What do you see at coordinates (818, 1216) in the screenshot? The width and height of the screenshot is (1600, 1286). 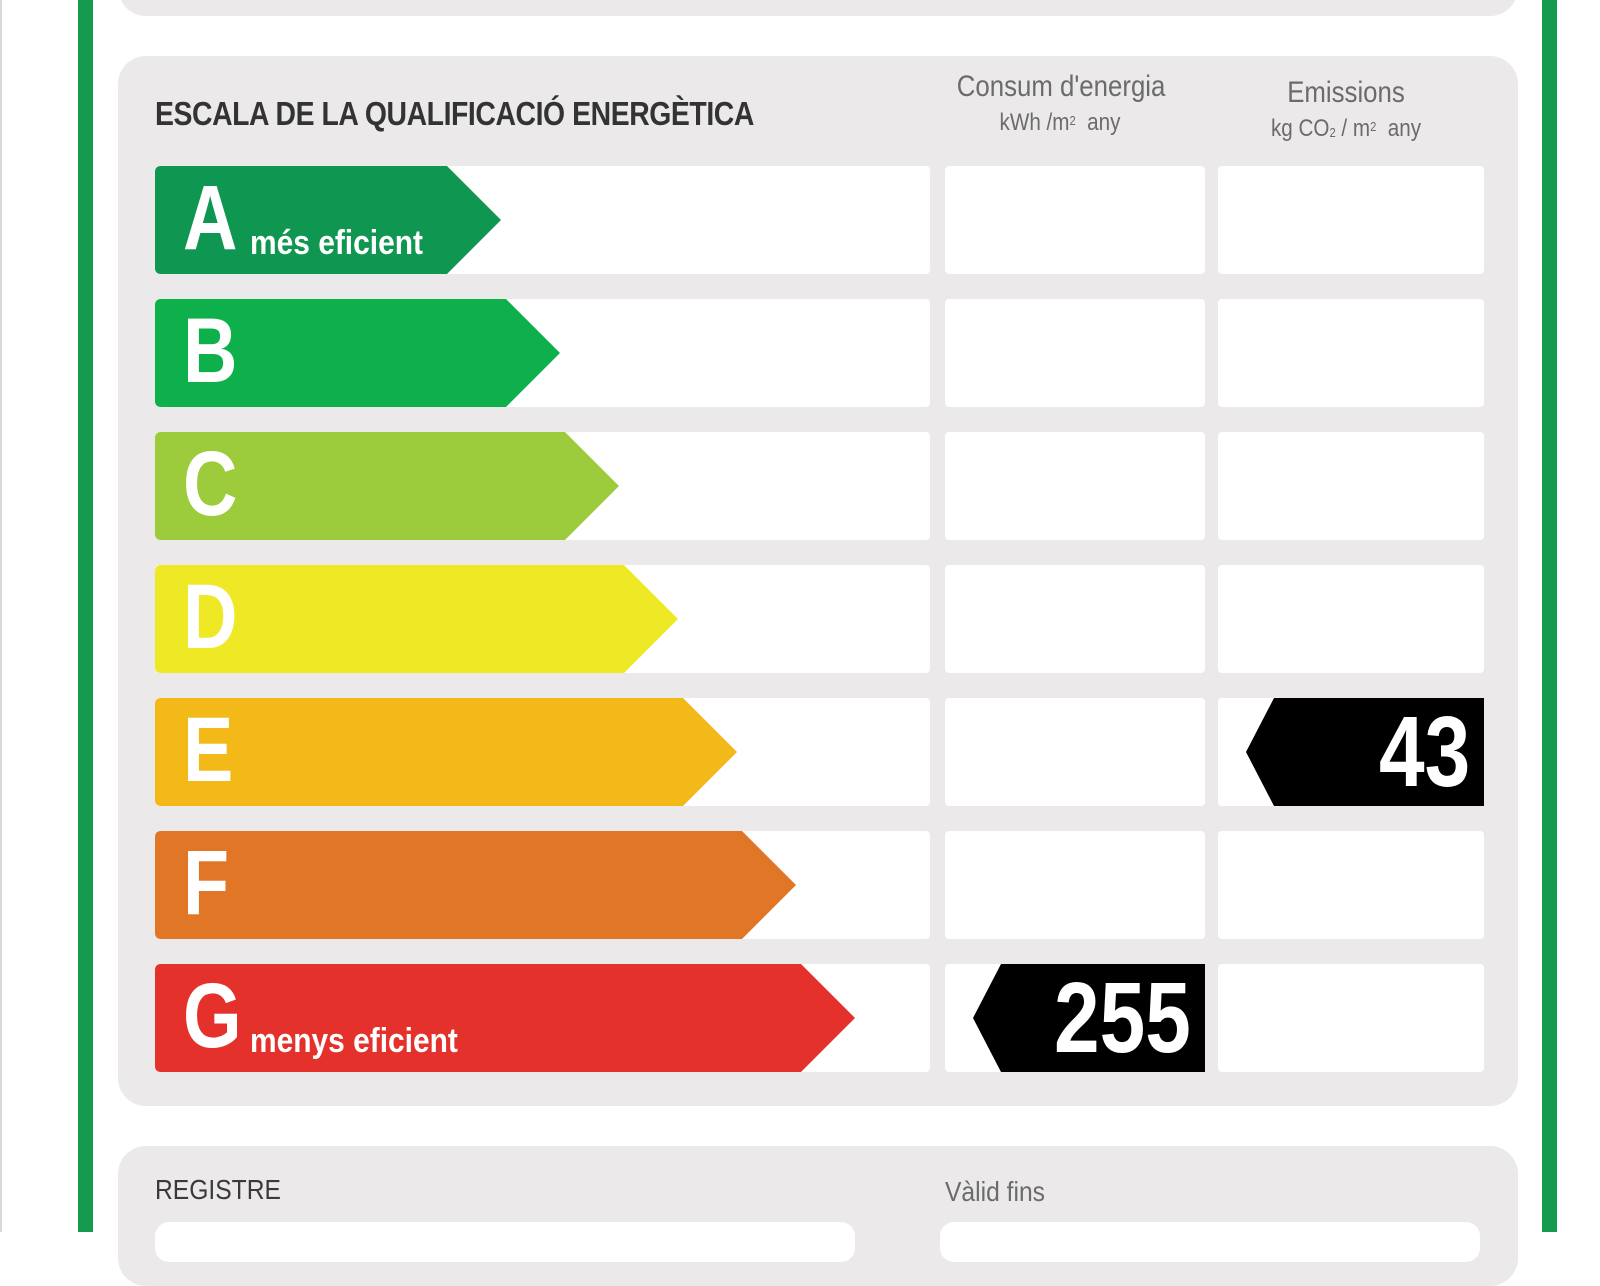 I see `registry-panel` at bounding box center [818, 1216].